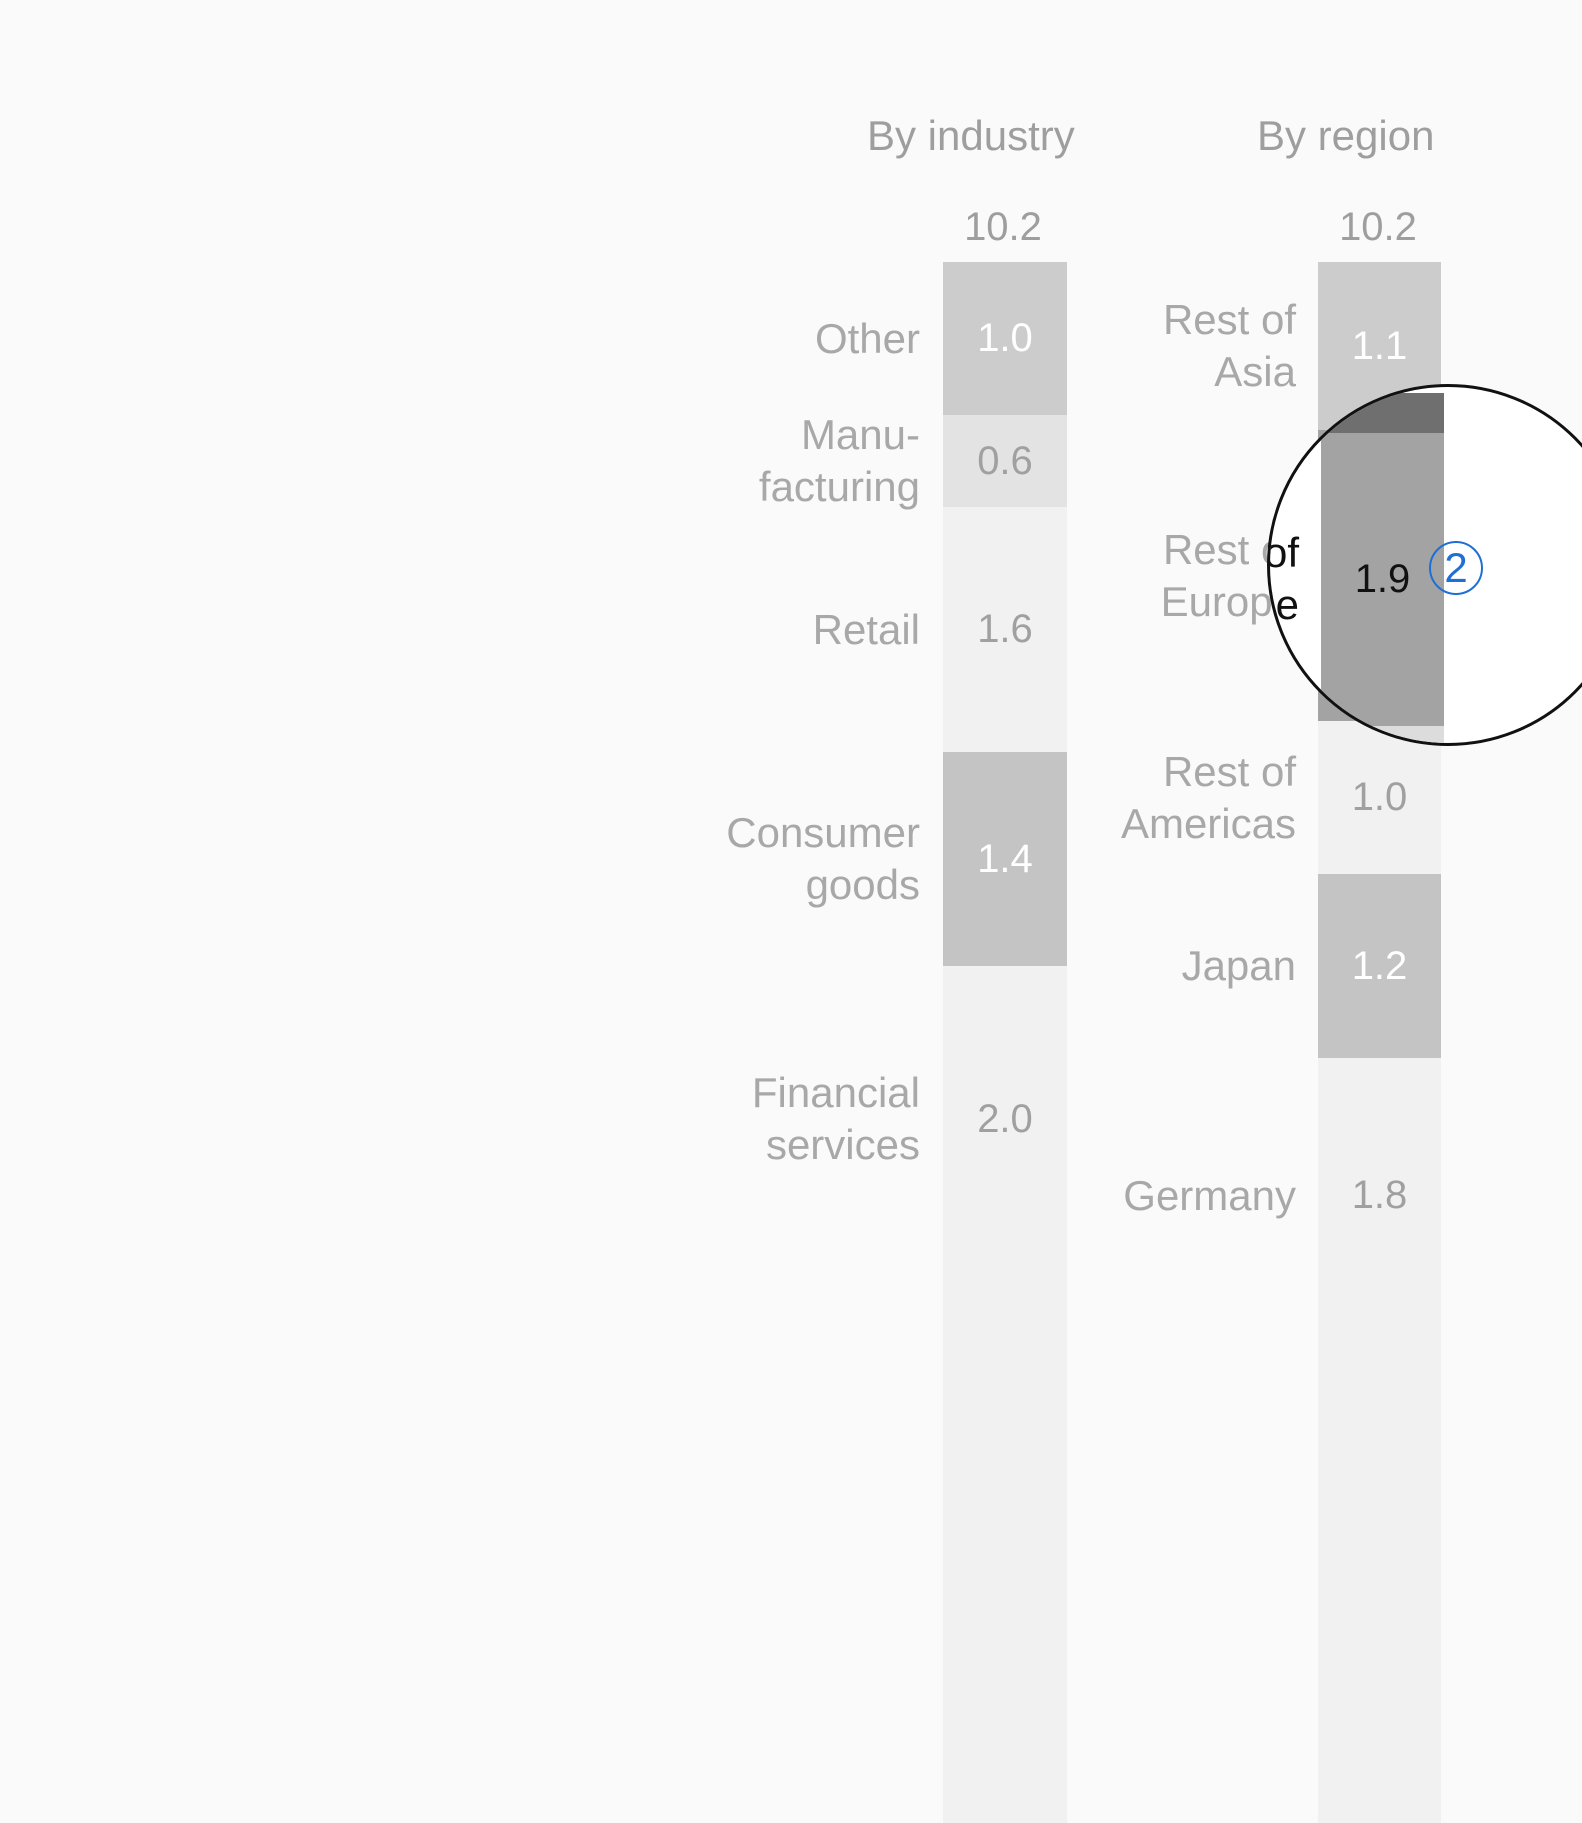 The height and width of the screenshot is (1823, 1582). What do you see at coordinates (1255, 371) in the screenshot?
I see `label-line: Asia` at bounding box center [1255, 371].